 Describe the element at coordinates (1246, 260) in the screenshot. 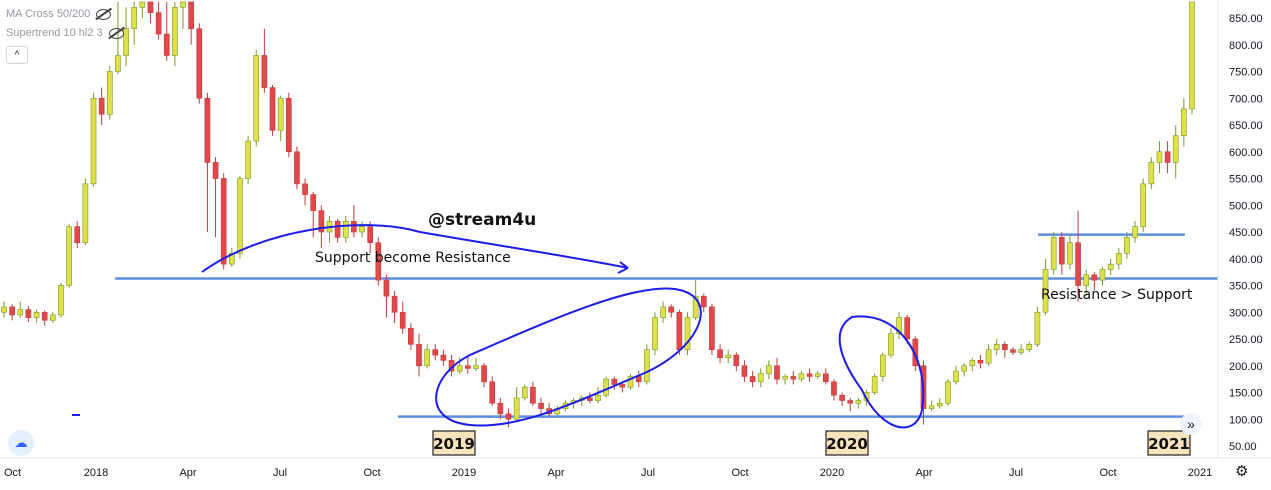

I see `price-tick-label: 400.00` at that location.